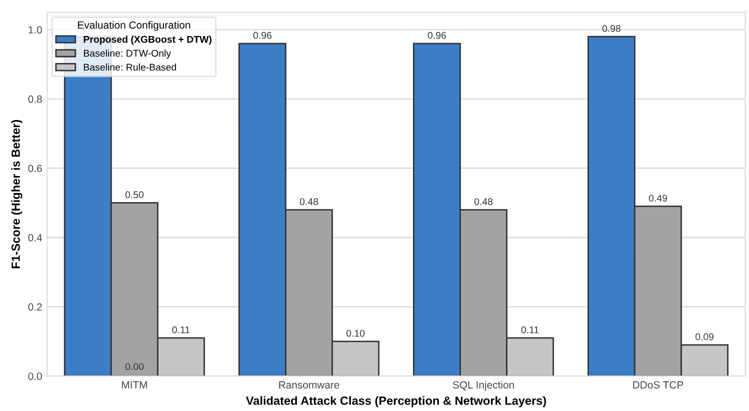 The image size is (749, 411). What do you see at coordinates (309, 385) in the screenshot?
I see `x-tick-label: Ransomware` at bounding box center [309, 385].